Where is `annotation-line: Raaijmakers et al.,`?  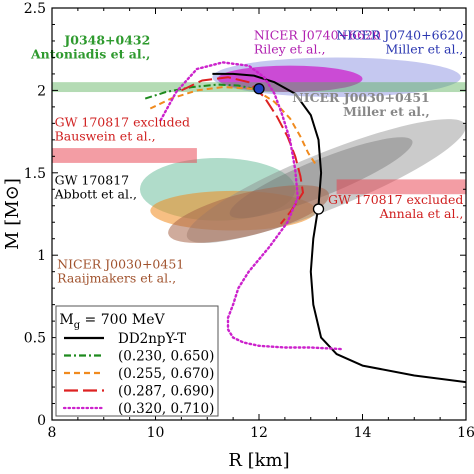 annotation-line: Raaijmakers et al., is located at coordinates (116, 277).